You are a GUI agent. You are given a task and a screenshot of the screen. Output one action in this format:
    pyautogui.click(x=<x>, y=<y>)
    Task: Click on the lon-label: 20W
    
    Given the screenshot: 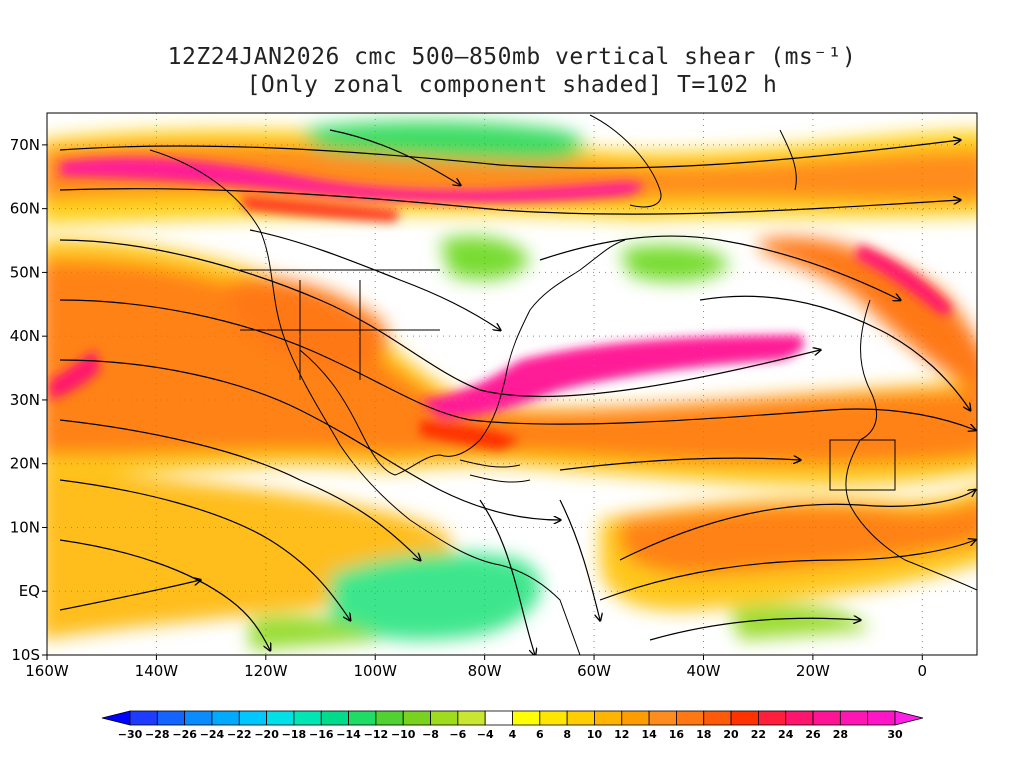 What is the action you would take?
    pyautogui.click(x=813, y=671)
    